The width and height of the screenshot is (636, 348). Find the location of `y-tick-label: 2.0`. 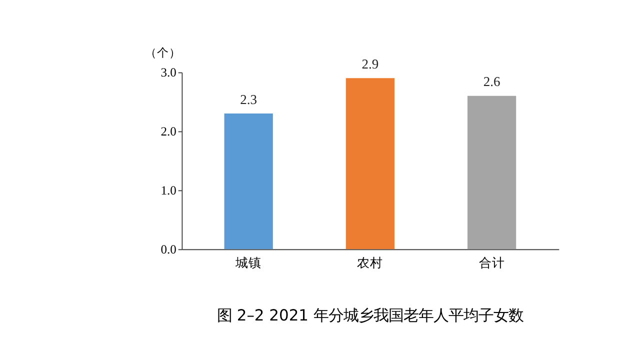

y-tick-label: 2.0 is located at coordinates (168, 131).